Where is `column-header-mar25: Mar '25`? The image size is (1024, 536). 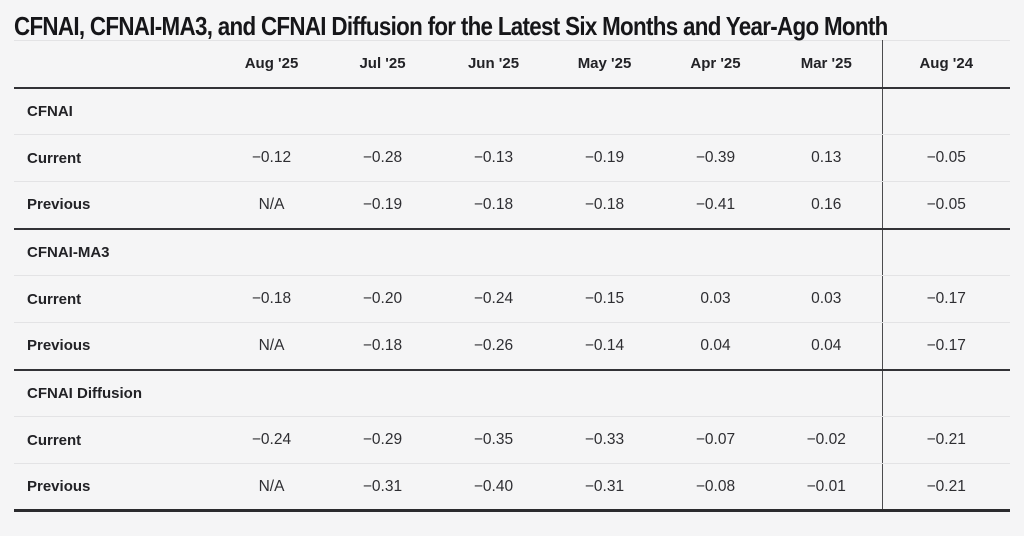
column-header-mar25: Mar '25 is located at coordinates (826, 64).